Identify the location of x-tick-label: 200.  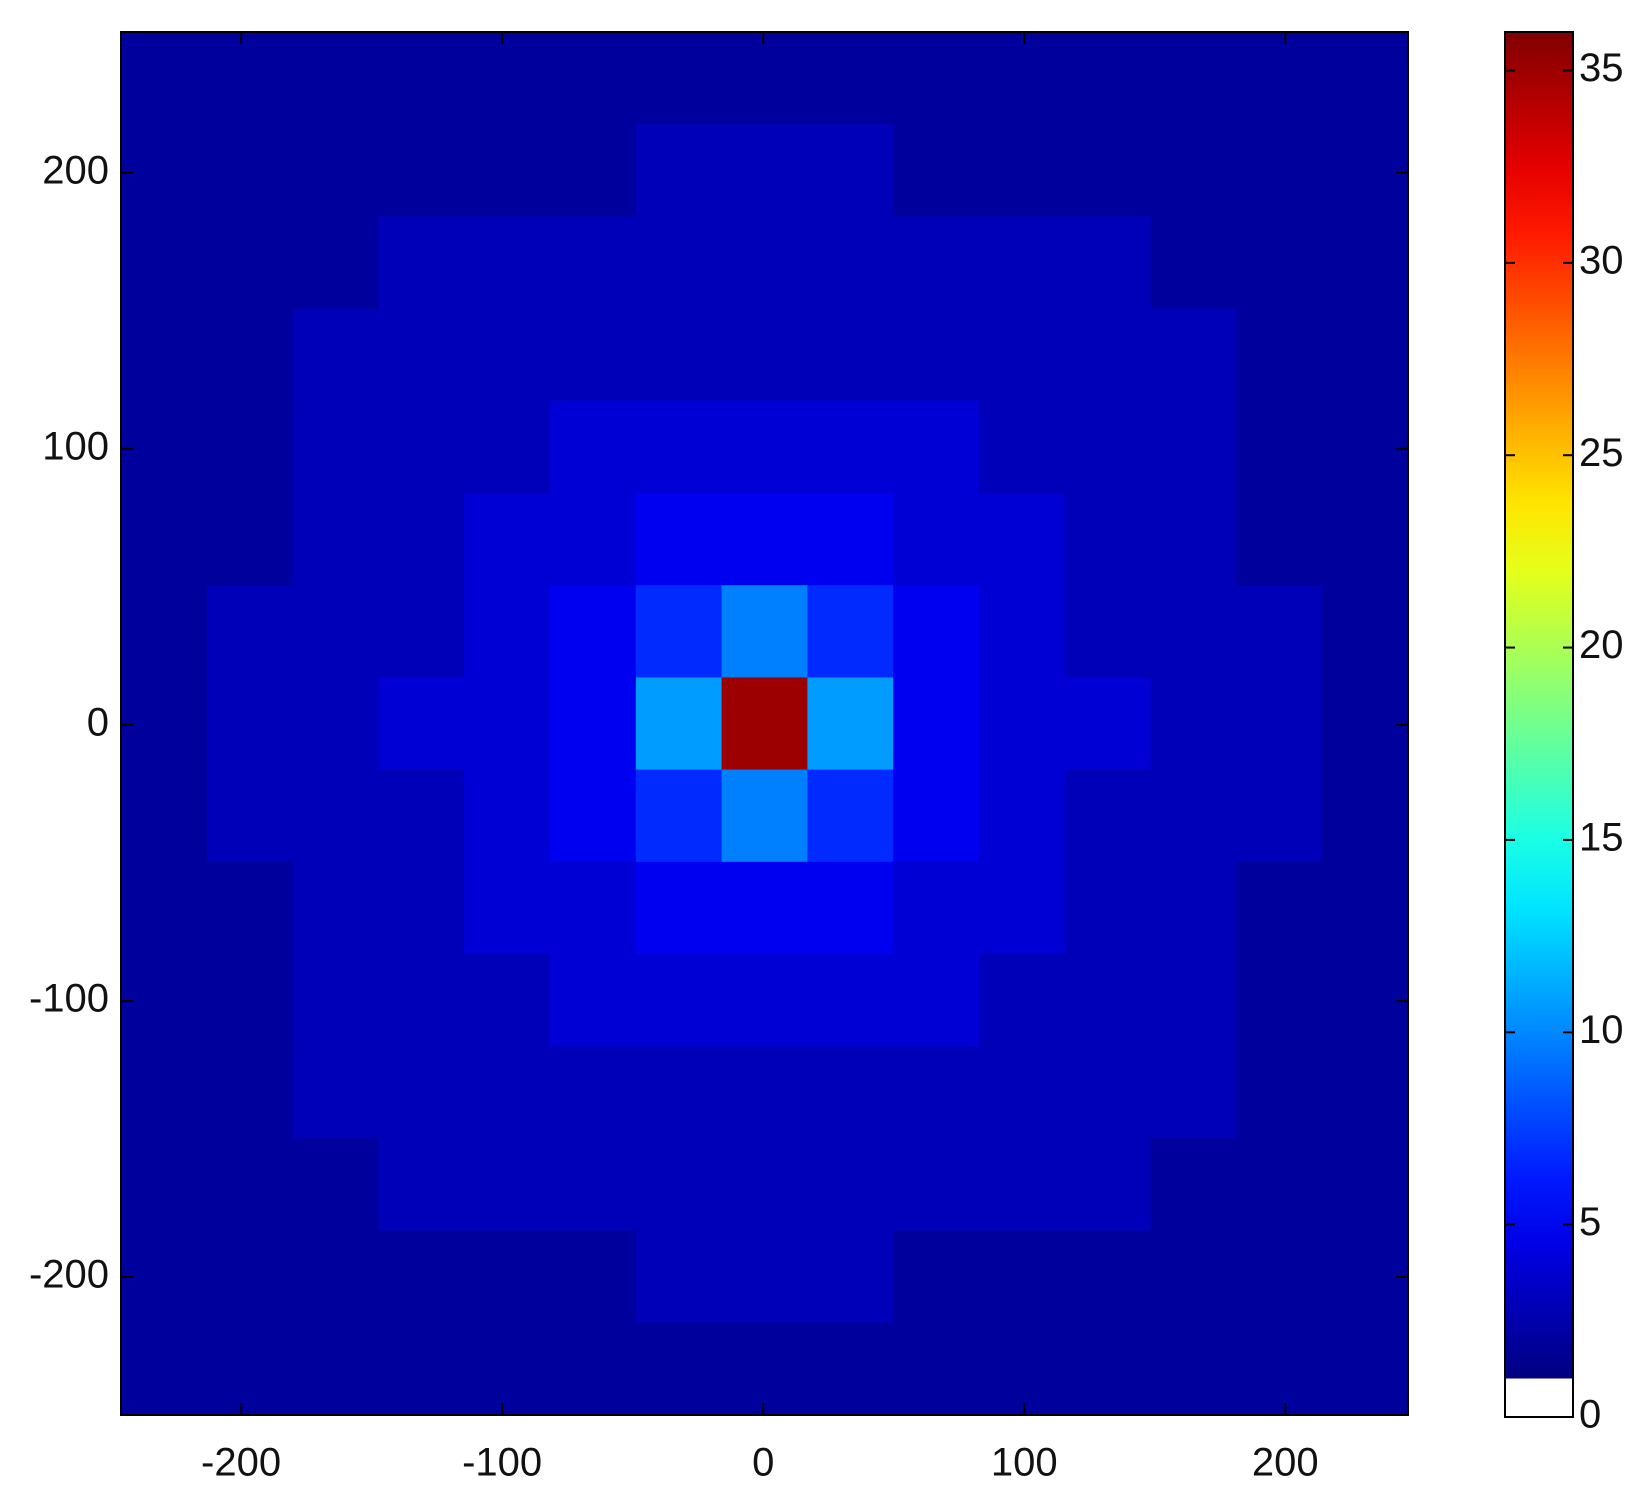
(1285, 1463).